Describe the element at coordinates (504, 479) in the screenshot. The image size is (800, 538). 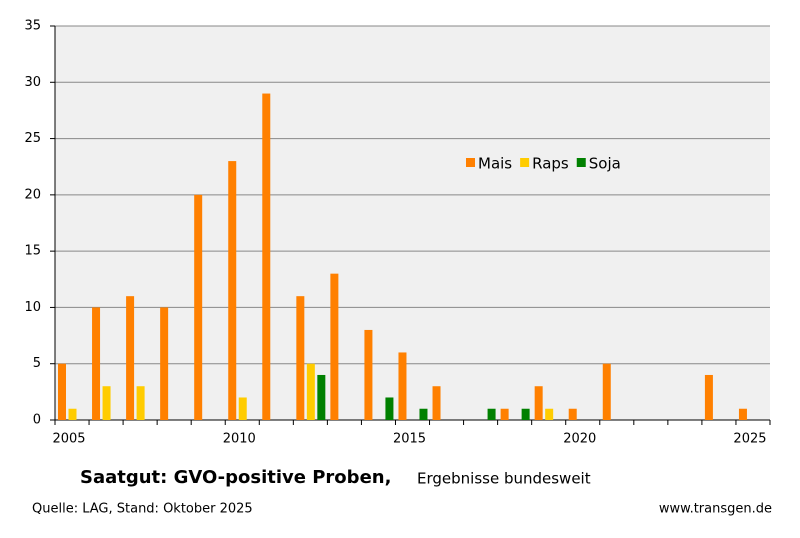
I see `chart-subtitle: Ergebnisse bundesweit` at that location.